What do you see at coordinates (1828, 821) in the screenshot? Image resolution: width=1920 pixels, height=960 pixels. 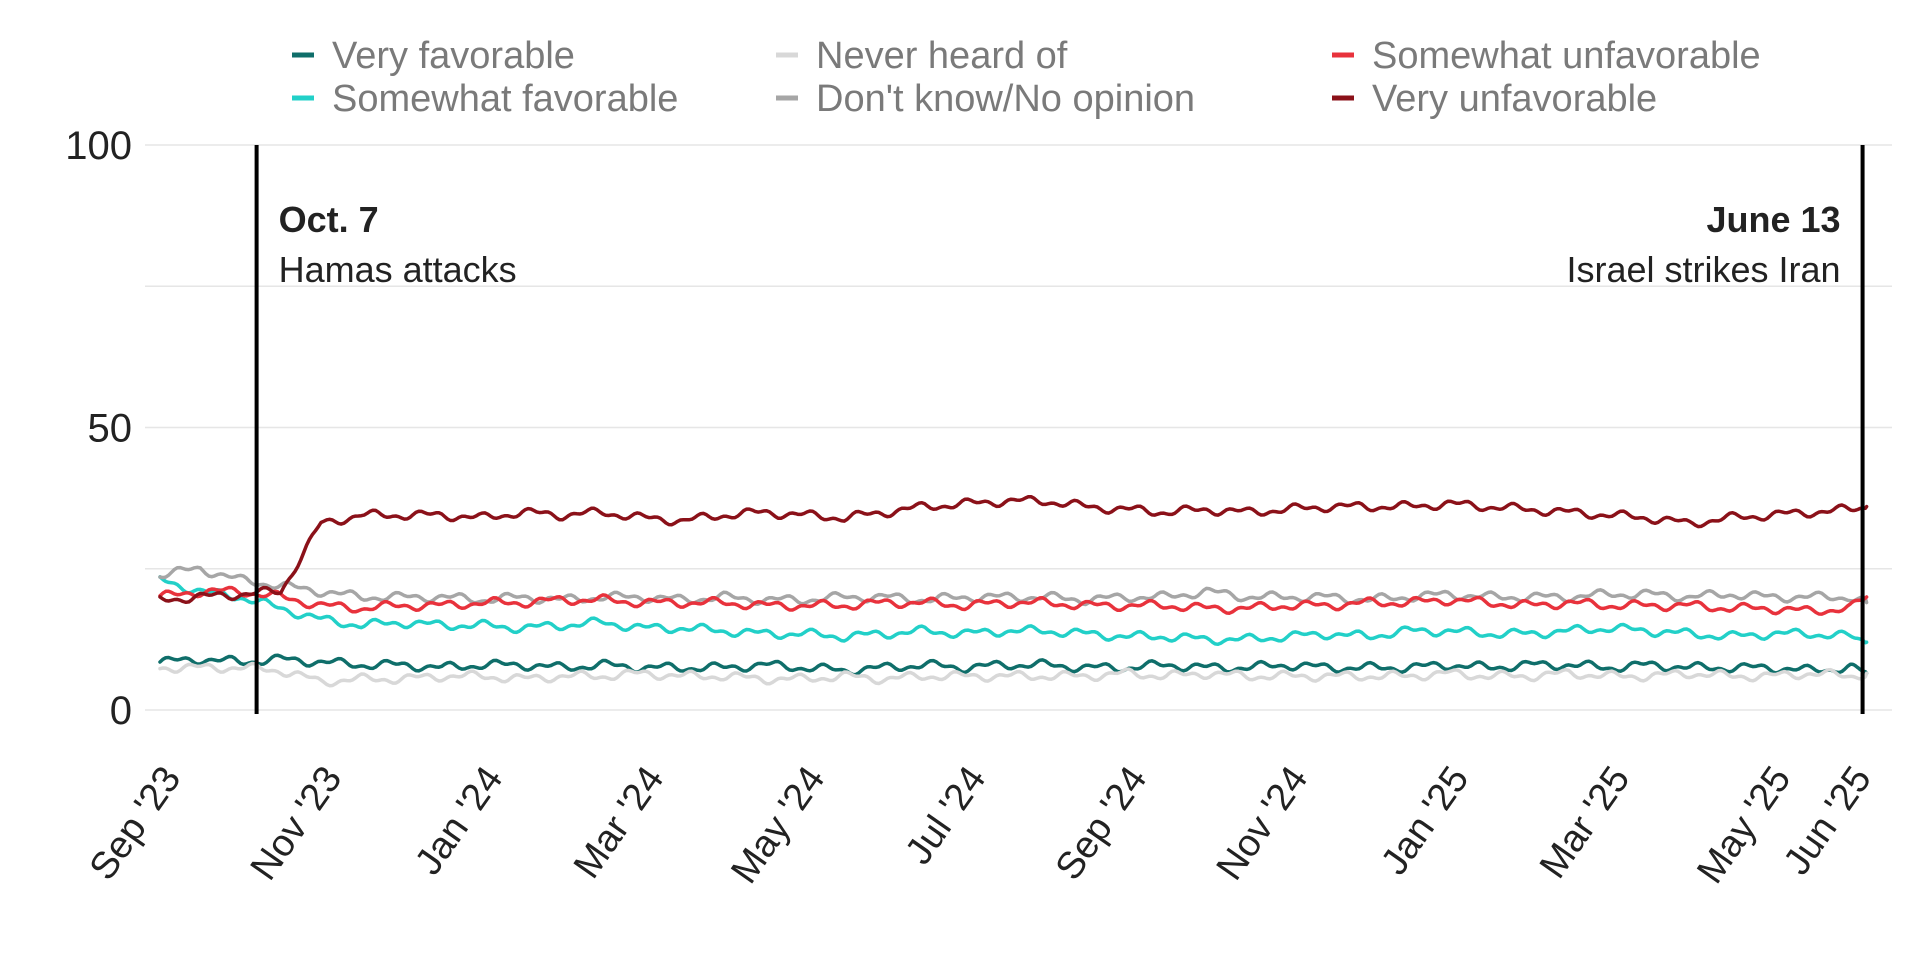 I see `x-tick-label: Jun '25` at bounding box center [1828, 821].